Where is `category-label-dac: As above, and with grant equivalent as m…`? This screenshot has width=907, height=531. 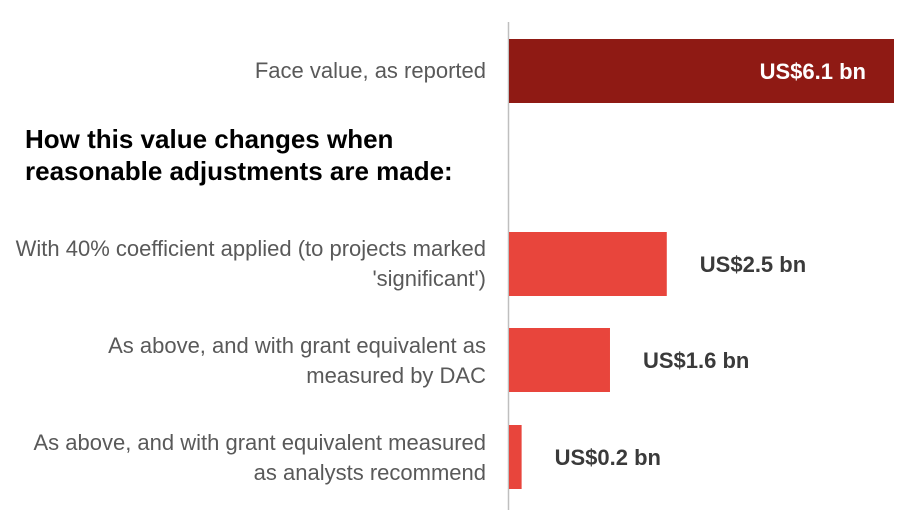
category-label-dac: As above, and with grant equivalent as m… is located at coordinates (297, 360).